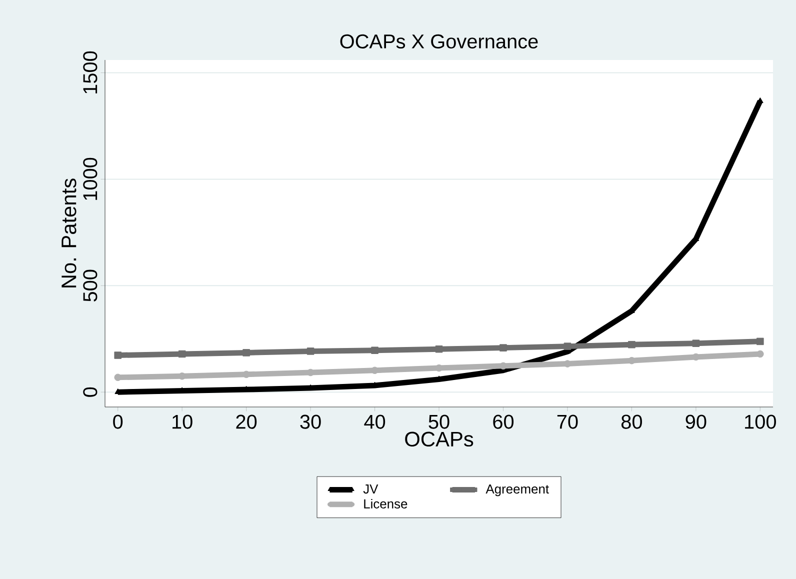  Describe the element at coordinates (696, 421) in the screenshot. I see `x-tick-label: 90` at that location.